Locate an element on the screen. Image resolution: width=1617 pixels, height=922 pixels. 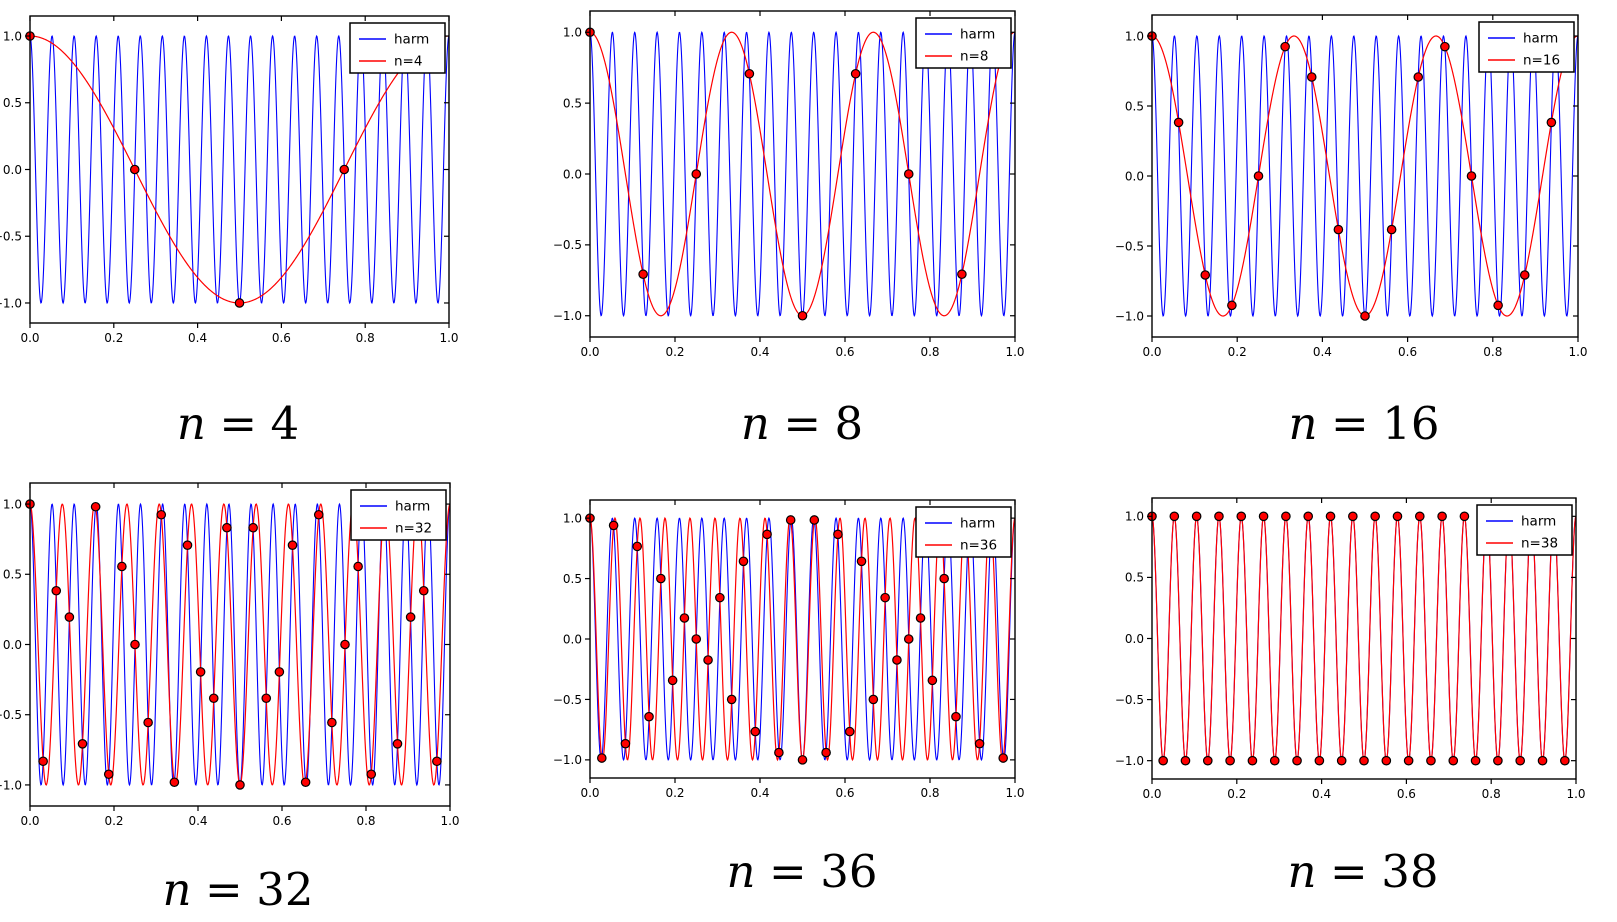
subplot-caption-n4: n = 4 is located at coordinates (238, 423).